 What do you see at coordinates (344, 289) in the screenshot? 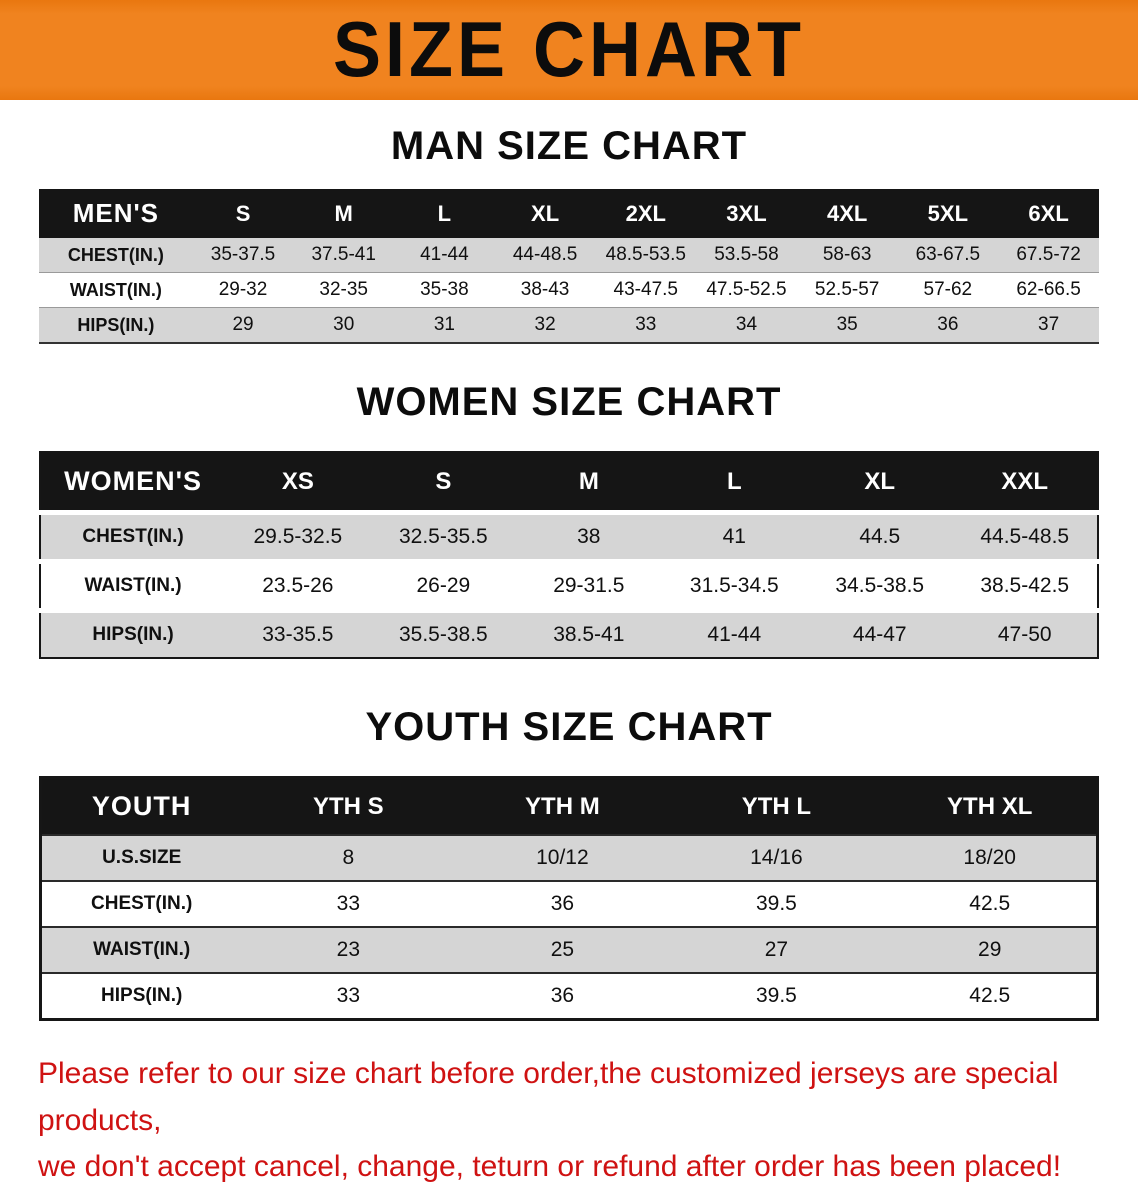
I see `size-cell: 32-35` at bounding box center [344, 289].